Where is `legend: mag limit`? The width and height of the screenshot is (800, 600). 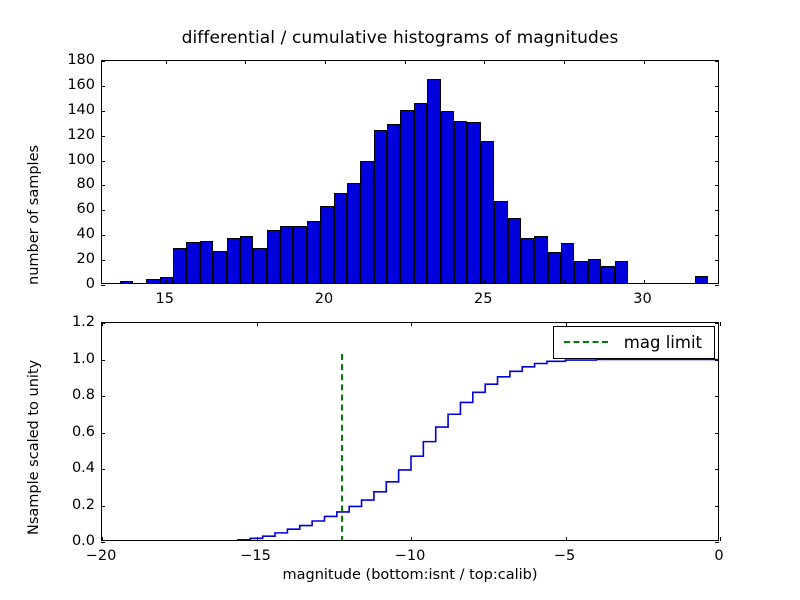 legend: mag limit is located at coordinates (633, 342).